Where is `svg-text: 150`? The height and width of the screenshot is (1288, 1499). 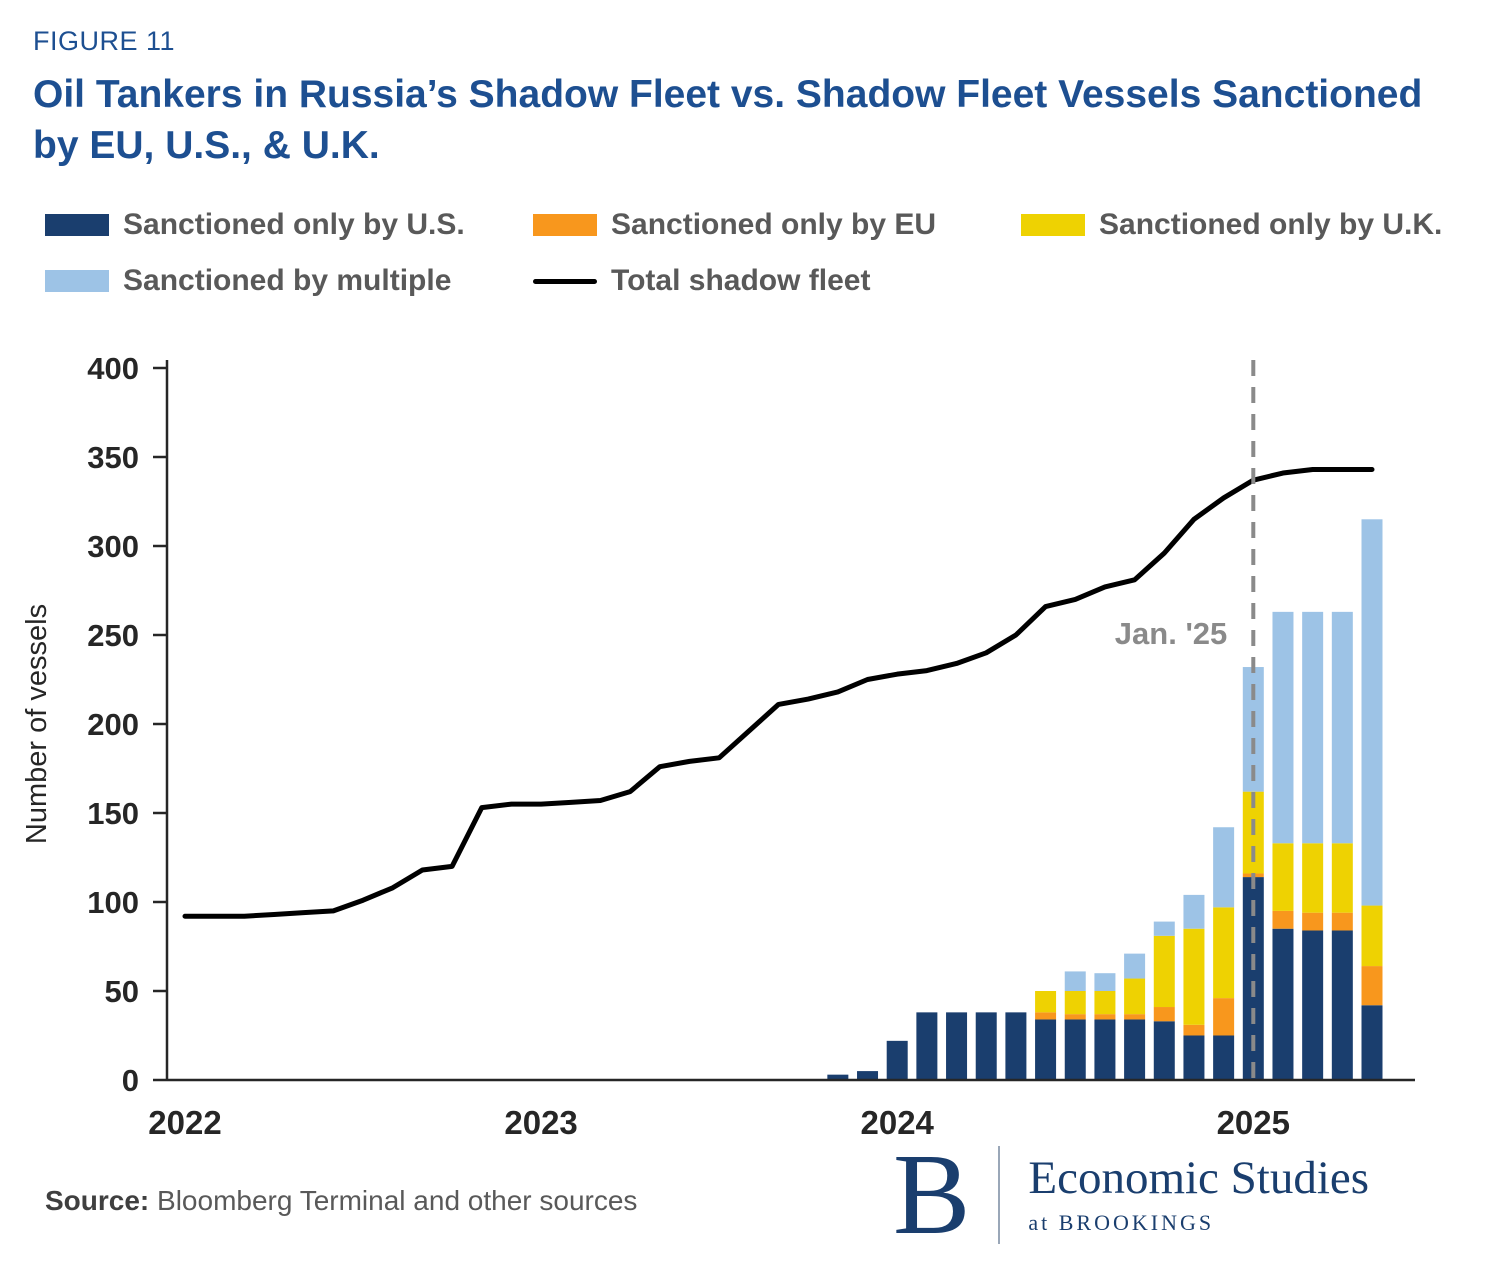 svg-text: 150 is located at coordinates (113, 813).